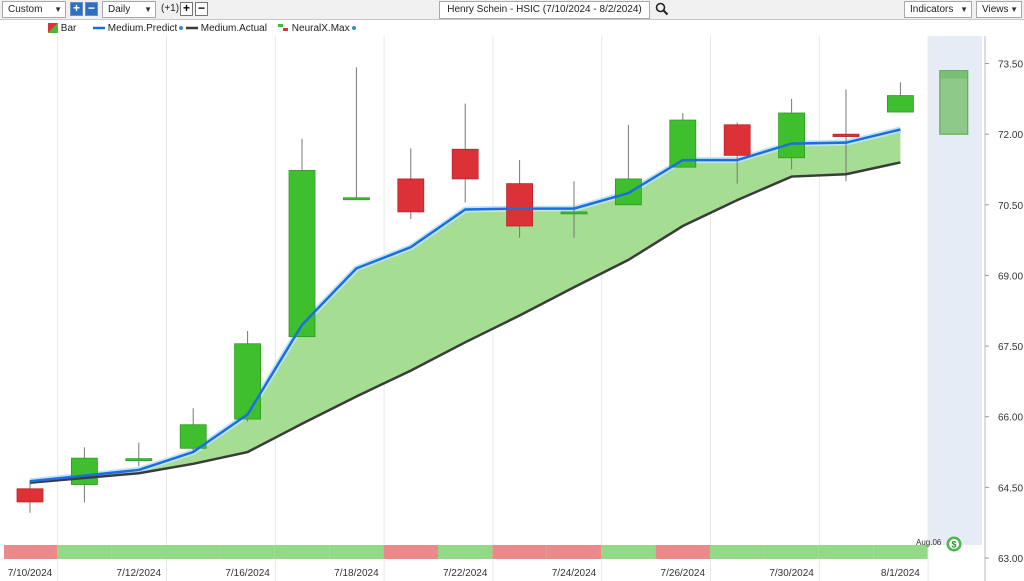 The height and width of the screenshot is (581, 1024). I want to click on y-tick-label: 73.50, so click(1010, 65).